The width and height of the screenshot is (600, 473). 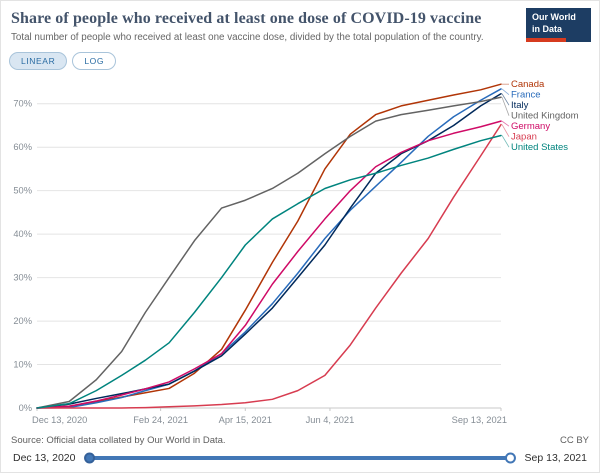 What do you see at coordinates (574, 440) in the screenshot?
I see `license-link: CC BY` at bounding box center [574, 440].